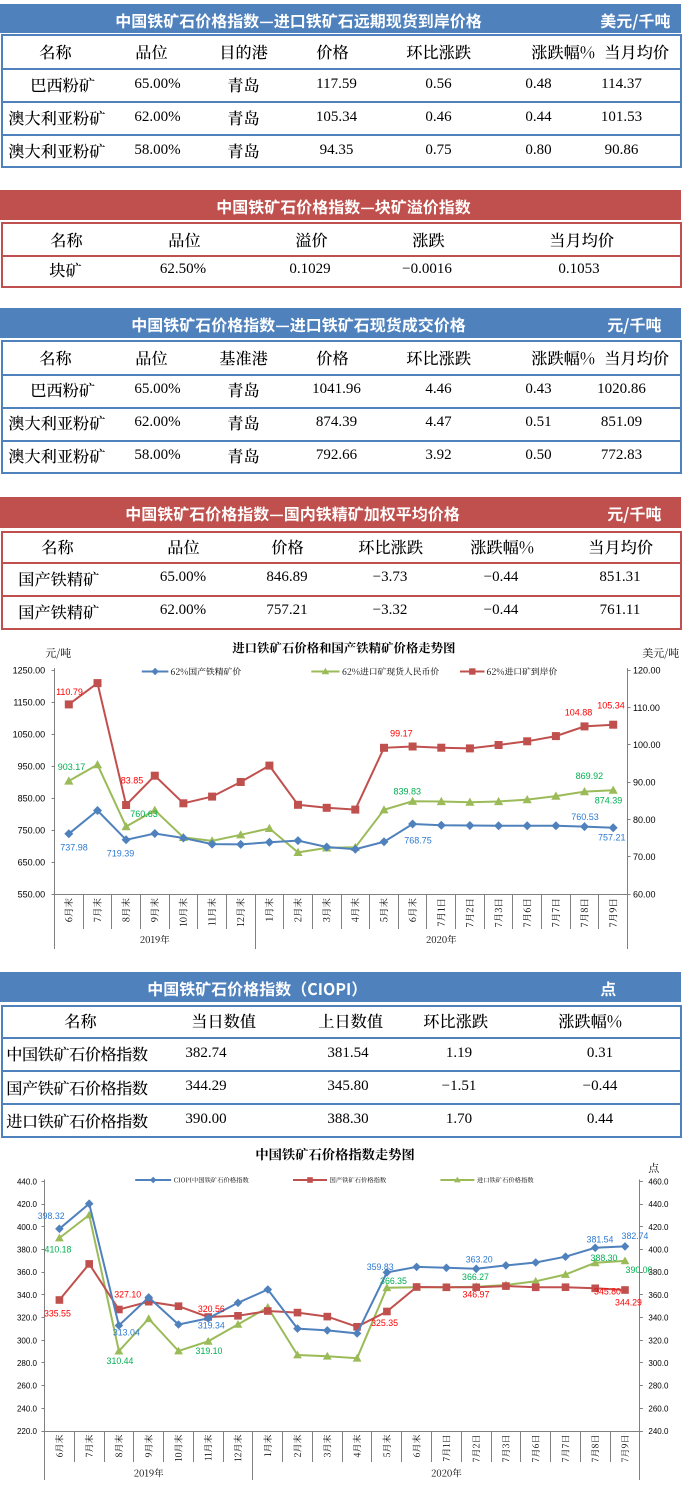 The width and height of the screenshot is (684, 1487). What do you see at coordinates (127, 1294) in the screenshot?
I see `svg-text: 327.10` at bounding box center [127, 1294].